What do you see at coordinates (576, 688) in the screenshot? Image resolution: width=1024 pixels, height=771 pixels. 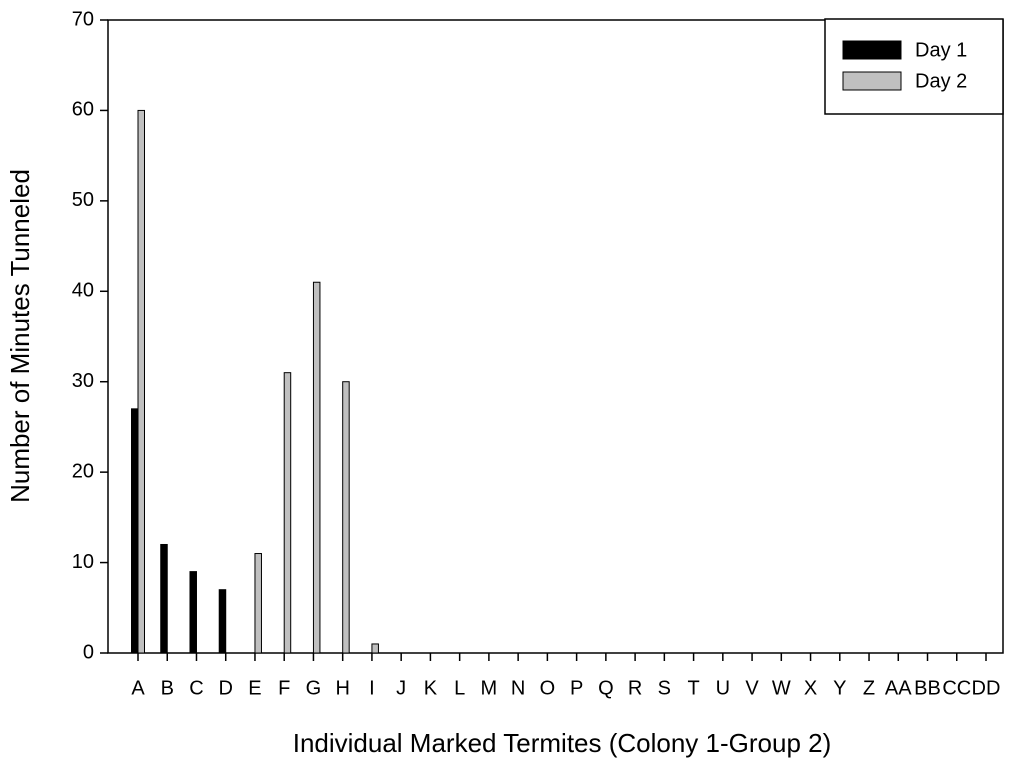 I see `x-tick-label: P` at bounding box center [576, 688].